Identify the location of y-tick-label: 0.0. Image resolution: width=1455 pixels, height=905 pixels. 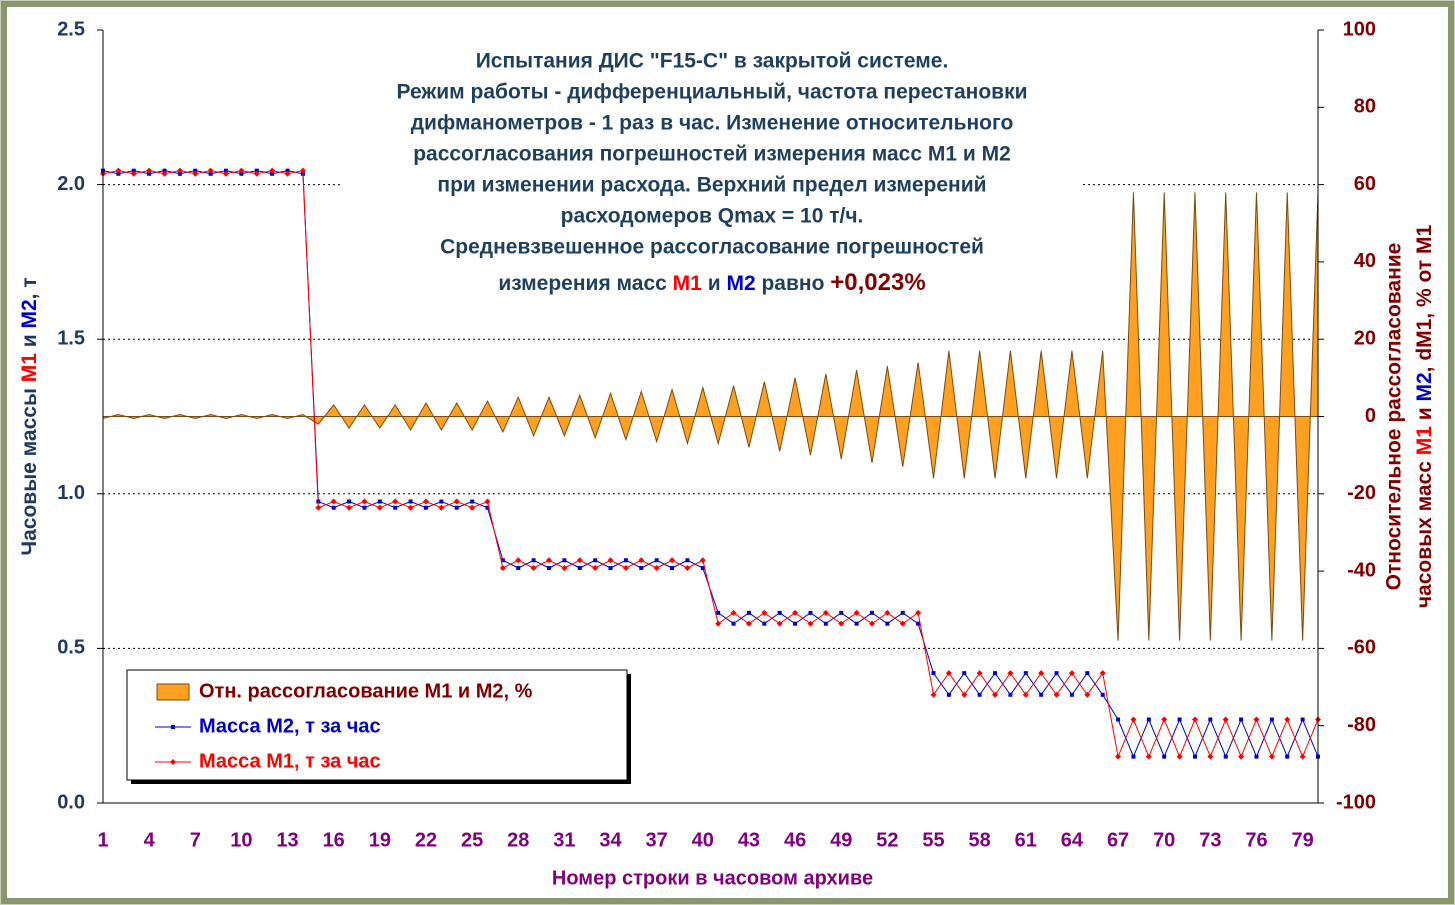
(71, 802).